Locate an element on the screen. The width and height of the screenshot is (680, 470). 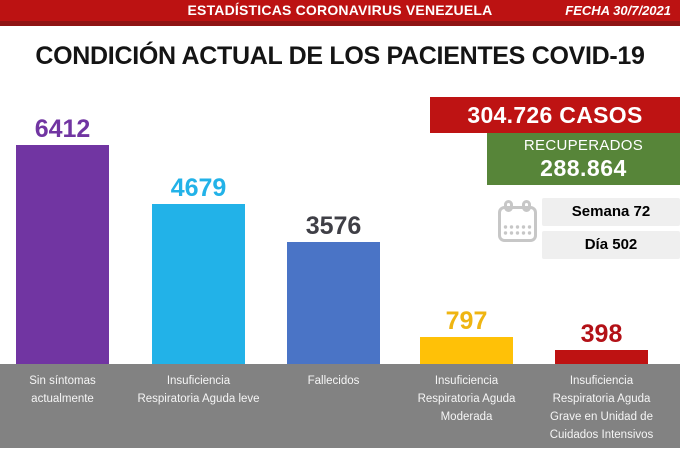
day-badge: Día 502 is located at coordinates (611, 245).